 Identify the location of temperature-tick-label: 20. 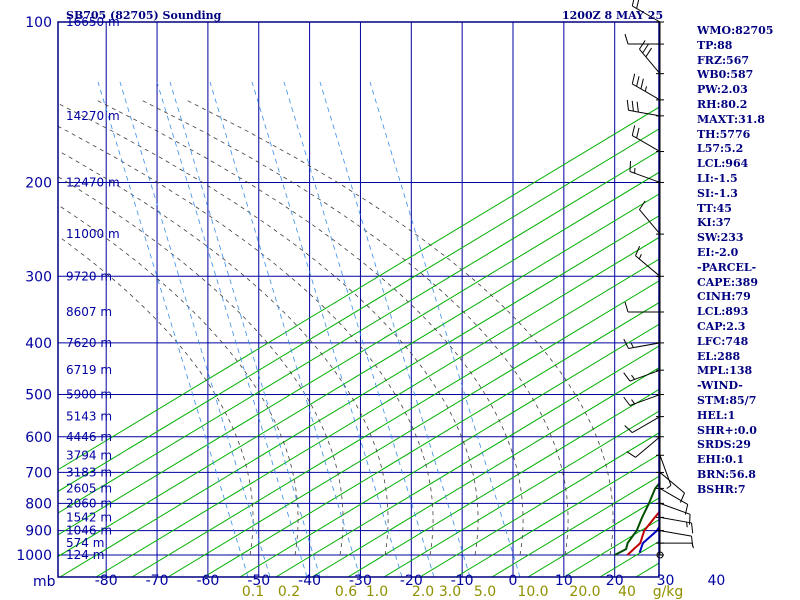
(615, 581).